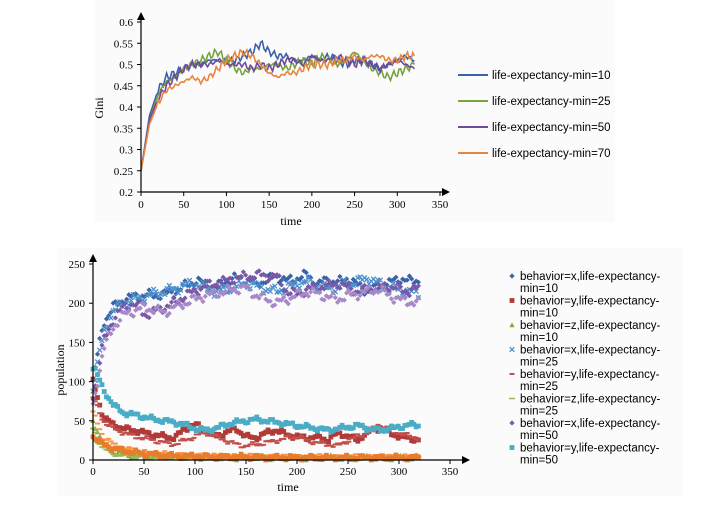 The image size is (728, 510). I want to click on population-y-tick-label: 50, so click(80, 422).